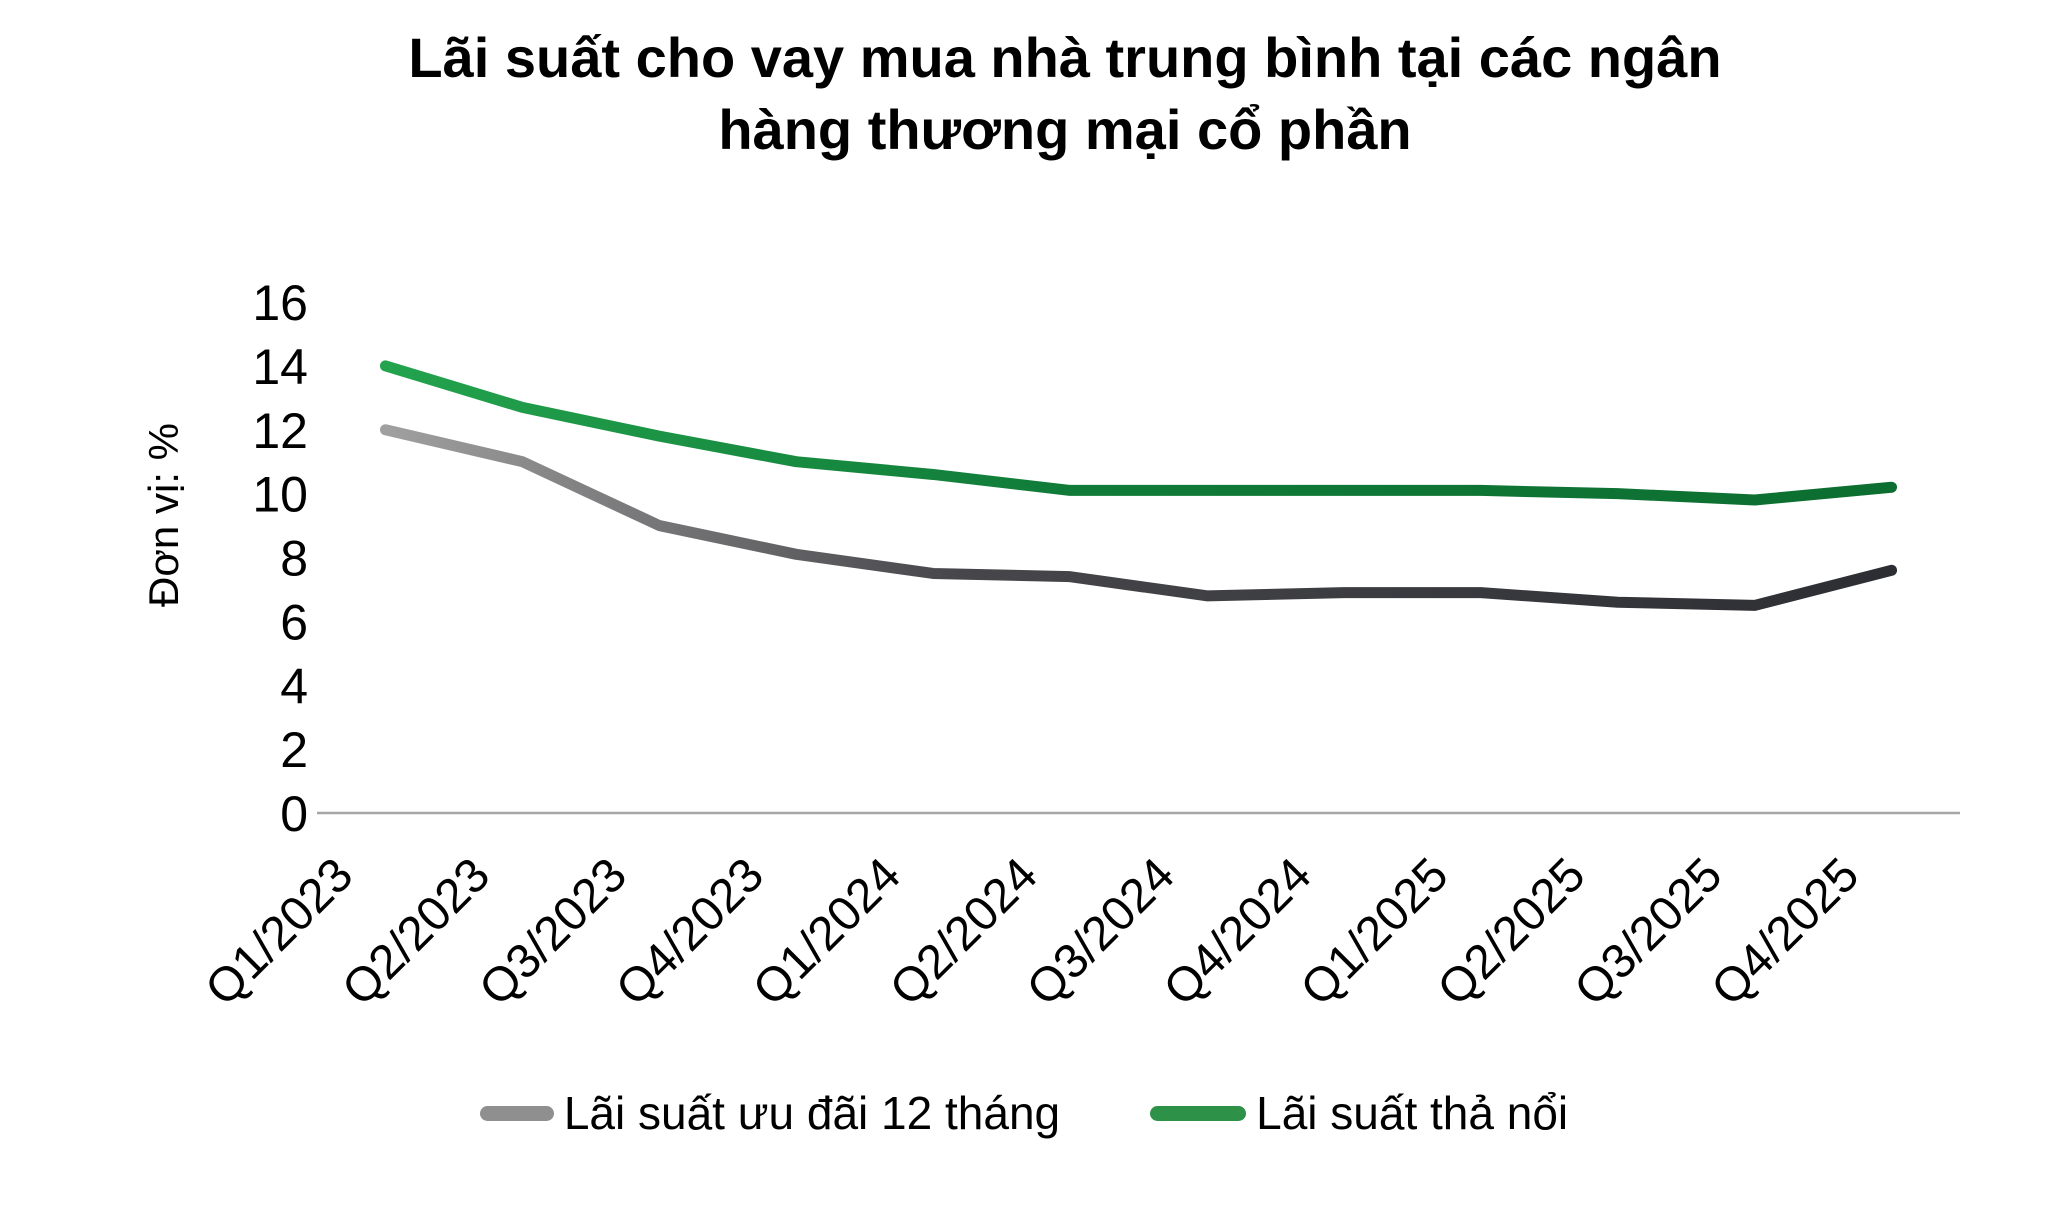 The height and width of the screenshot is (1220, 2048). What do you see at coordinates (280, 495) in the screenshot?
I see `y-tick-label: 10` at bounding box center [280, 495].